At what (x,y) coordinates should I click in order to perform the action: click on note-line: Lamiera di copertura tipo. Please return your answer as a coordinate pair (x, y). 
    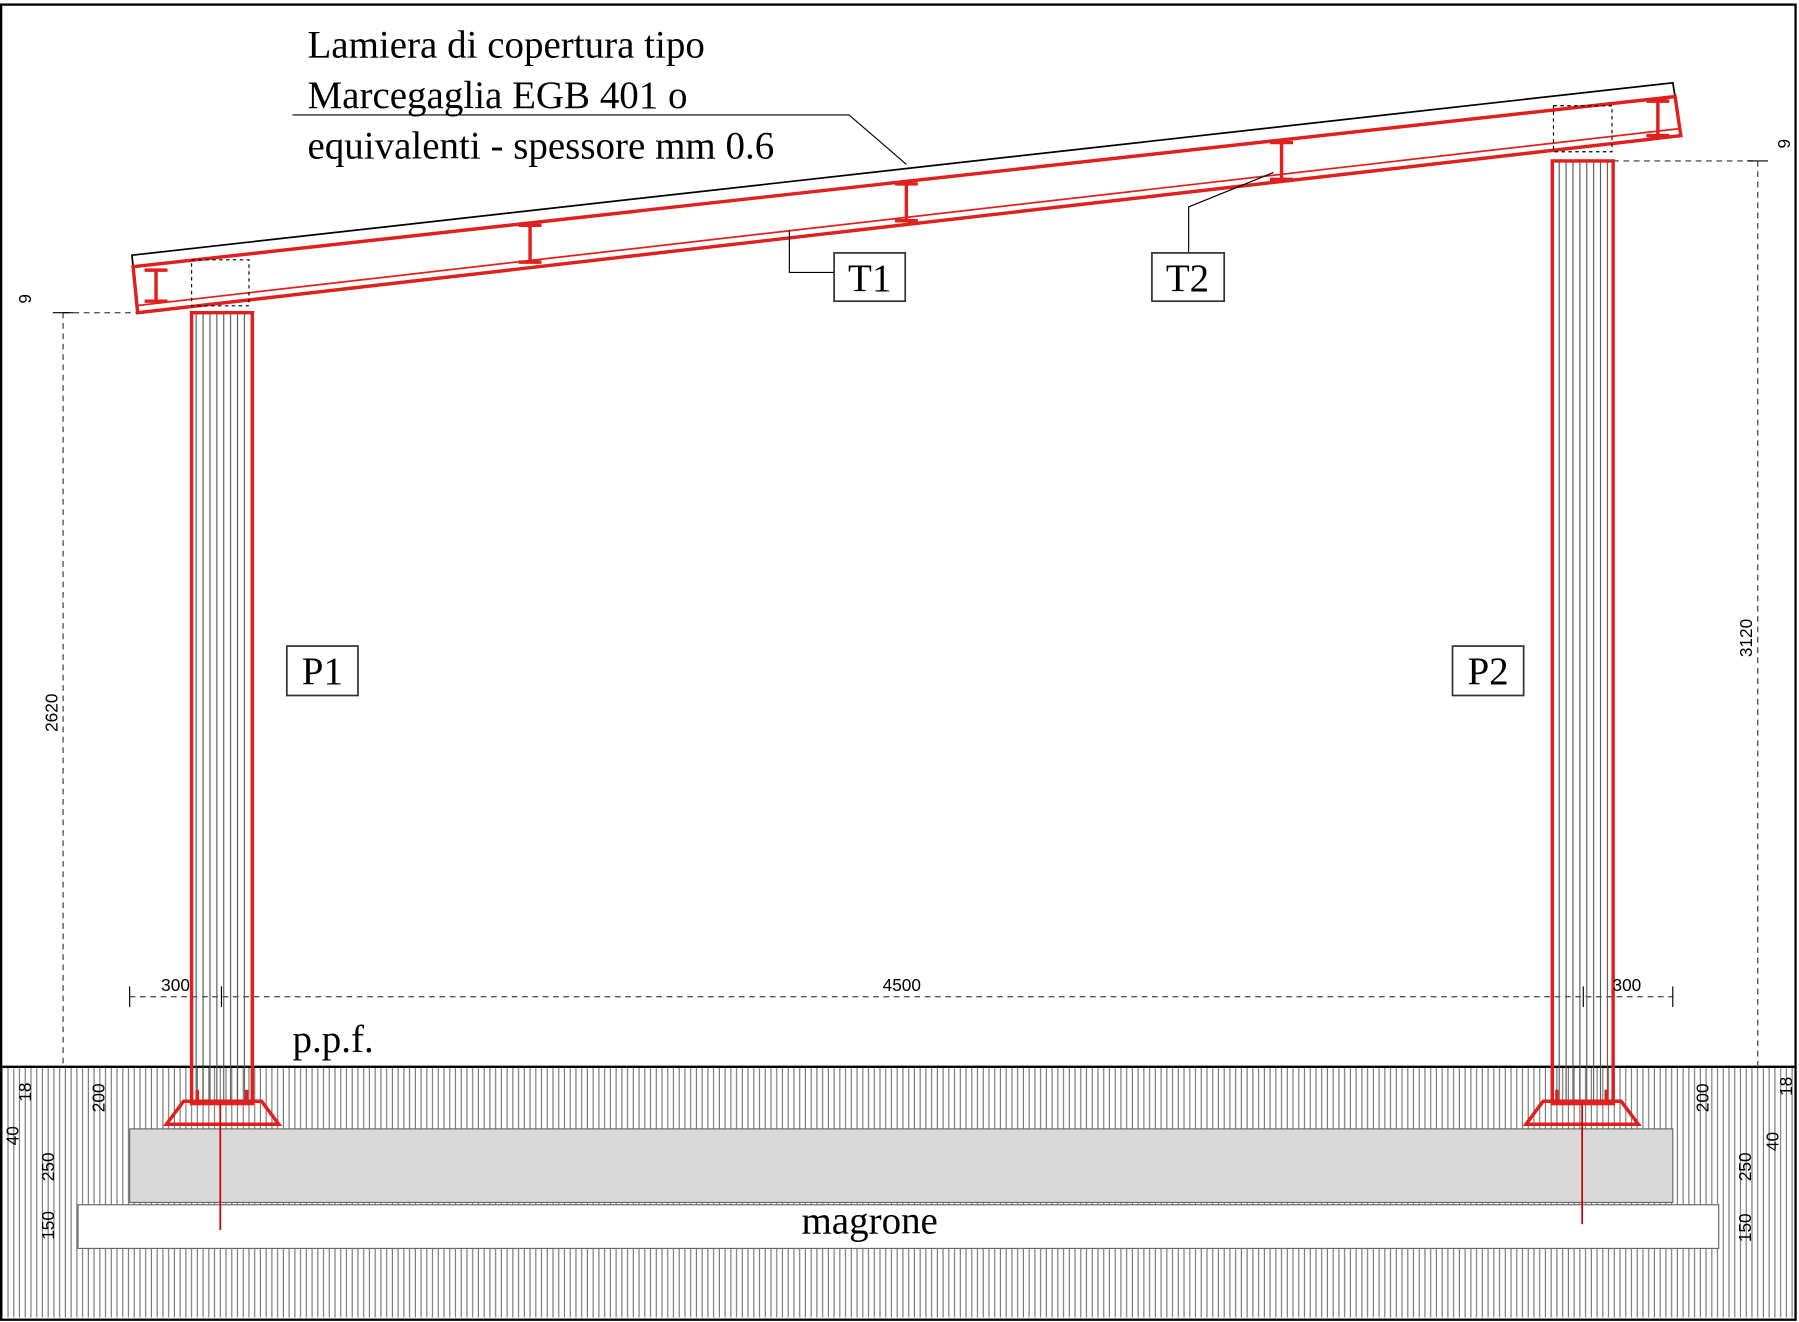
    Looking at the image, I should click on (505, 44).